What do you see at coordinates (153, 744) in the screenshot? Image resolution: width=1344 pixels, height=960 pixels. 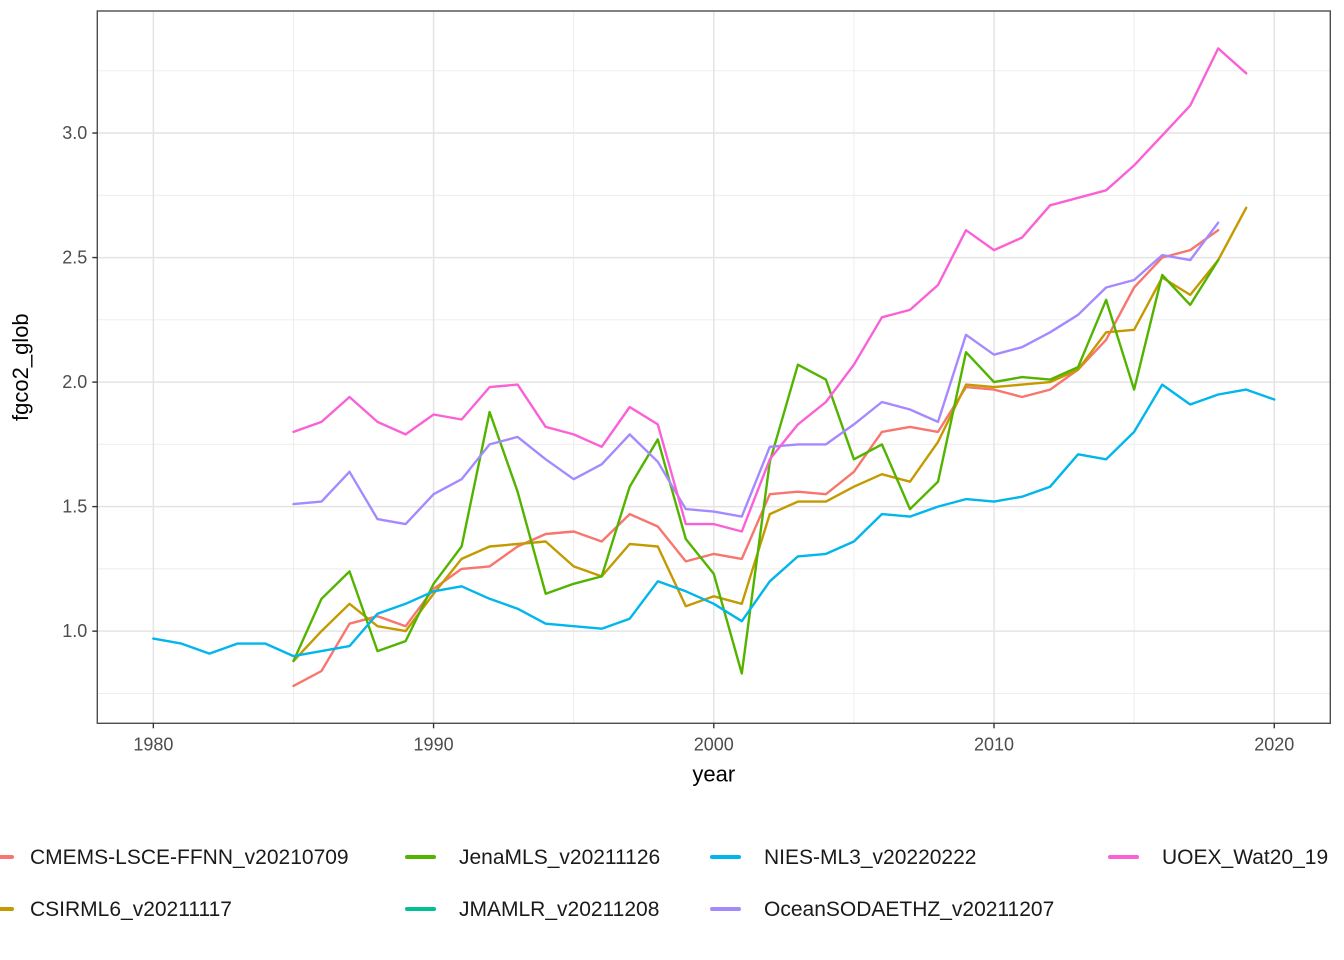 I see `x-tick-label: 1980` at bounding box center [153, 744].